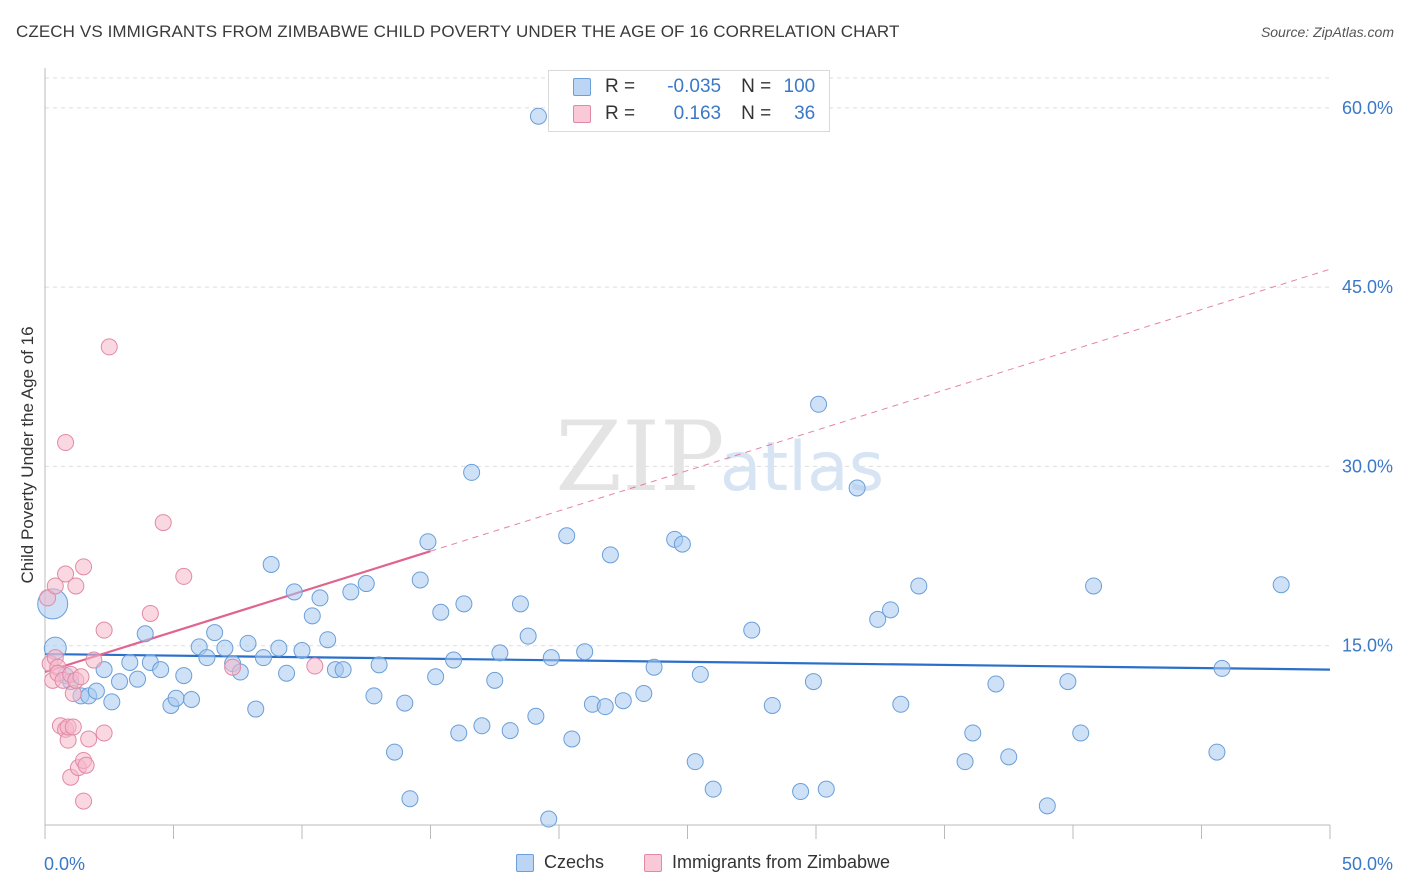 The height and width of the screenshot is (892, 1406). What do you see at coordinates (1367, 646) in the screenshot?
I see `y-tick-label: 15.0%` at bounding box center [1367, 646].